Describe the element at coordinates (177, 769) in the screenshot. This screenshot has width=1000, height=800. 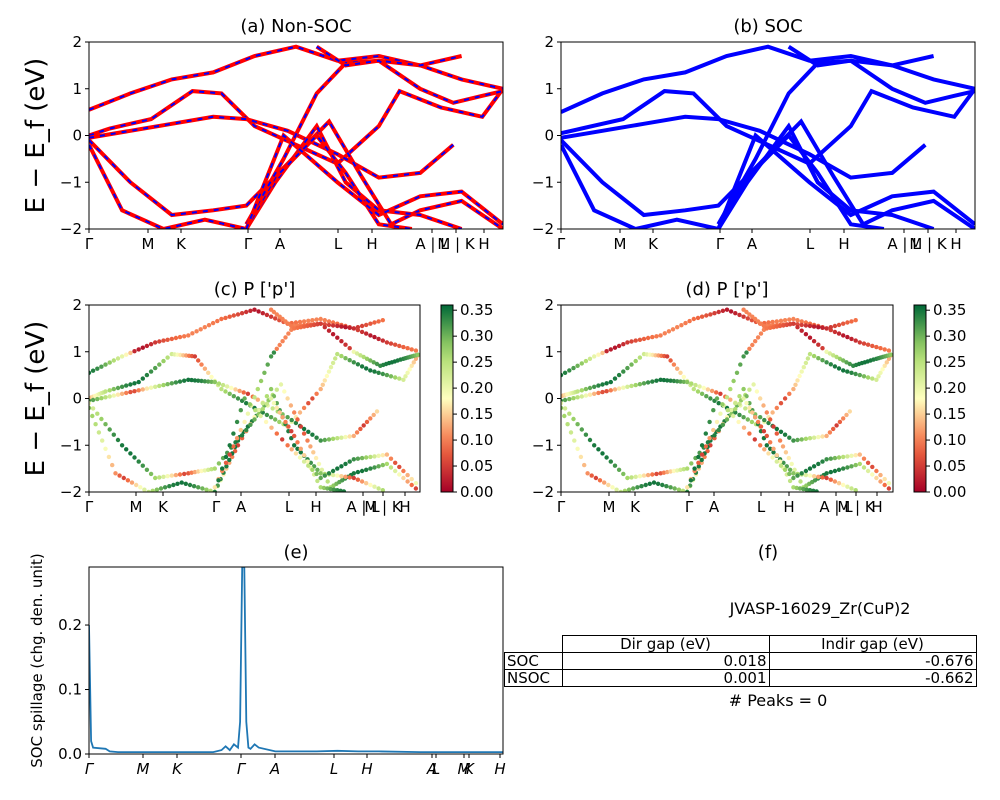
I see `panel-e-xtick-label: K` at that location.